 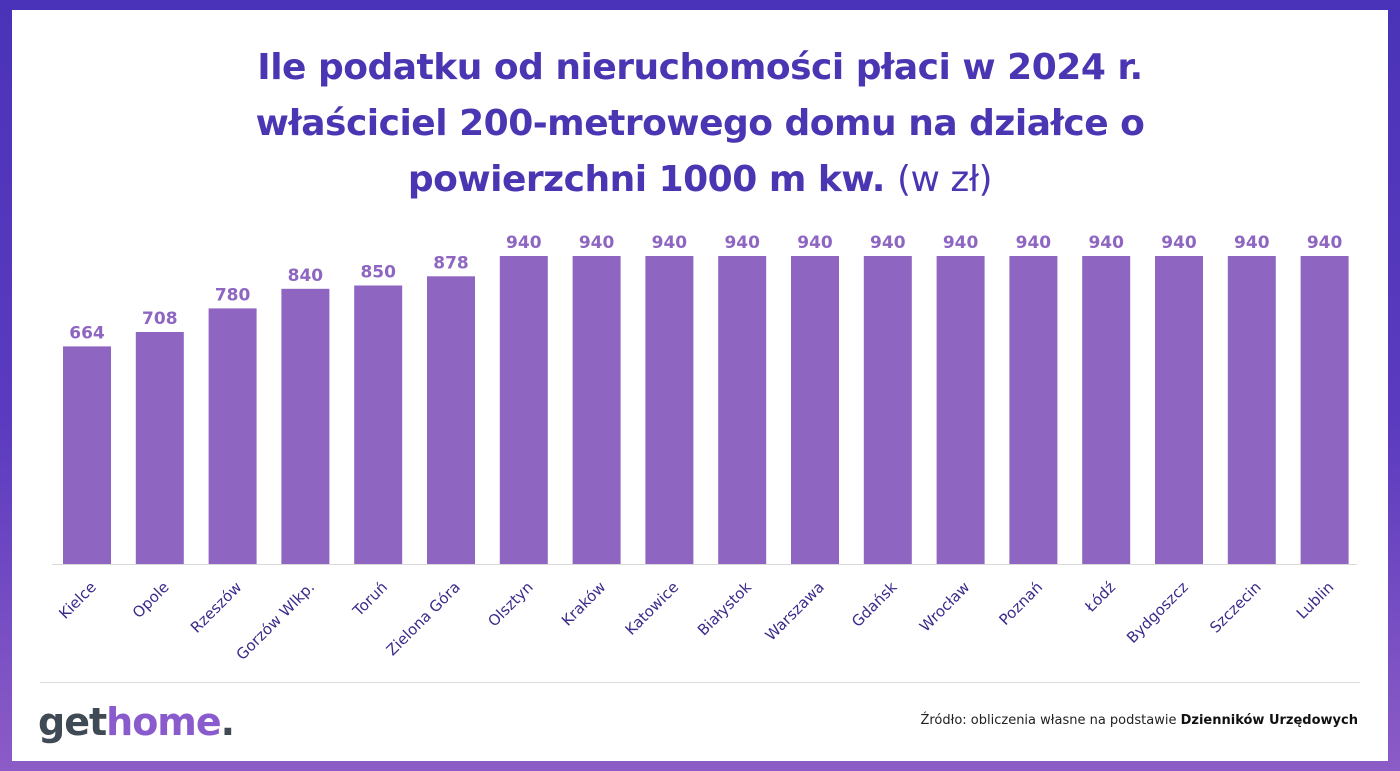 What do you see at coordinates (370, 599) in the screenshot?
I see `category-label-4: Toruń` at bounding box center [370, 599].